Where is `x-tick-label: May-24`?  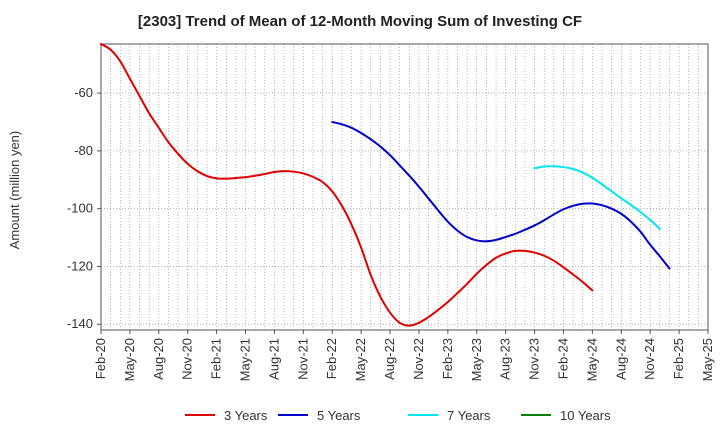 x-tick-label: May-24 is located at coordinates (591, 359).